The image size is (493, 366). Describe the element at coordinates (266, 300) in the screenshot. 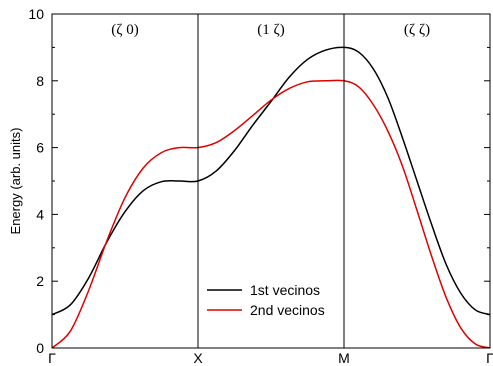

I see `legend: 1st vecinos 2nd vecinos` at that location.